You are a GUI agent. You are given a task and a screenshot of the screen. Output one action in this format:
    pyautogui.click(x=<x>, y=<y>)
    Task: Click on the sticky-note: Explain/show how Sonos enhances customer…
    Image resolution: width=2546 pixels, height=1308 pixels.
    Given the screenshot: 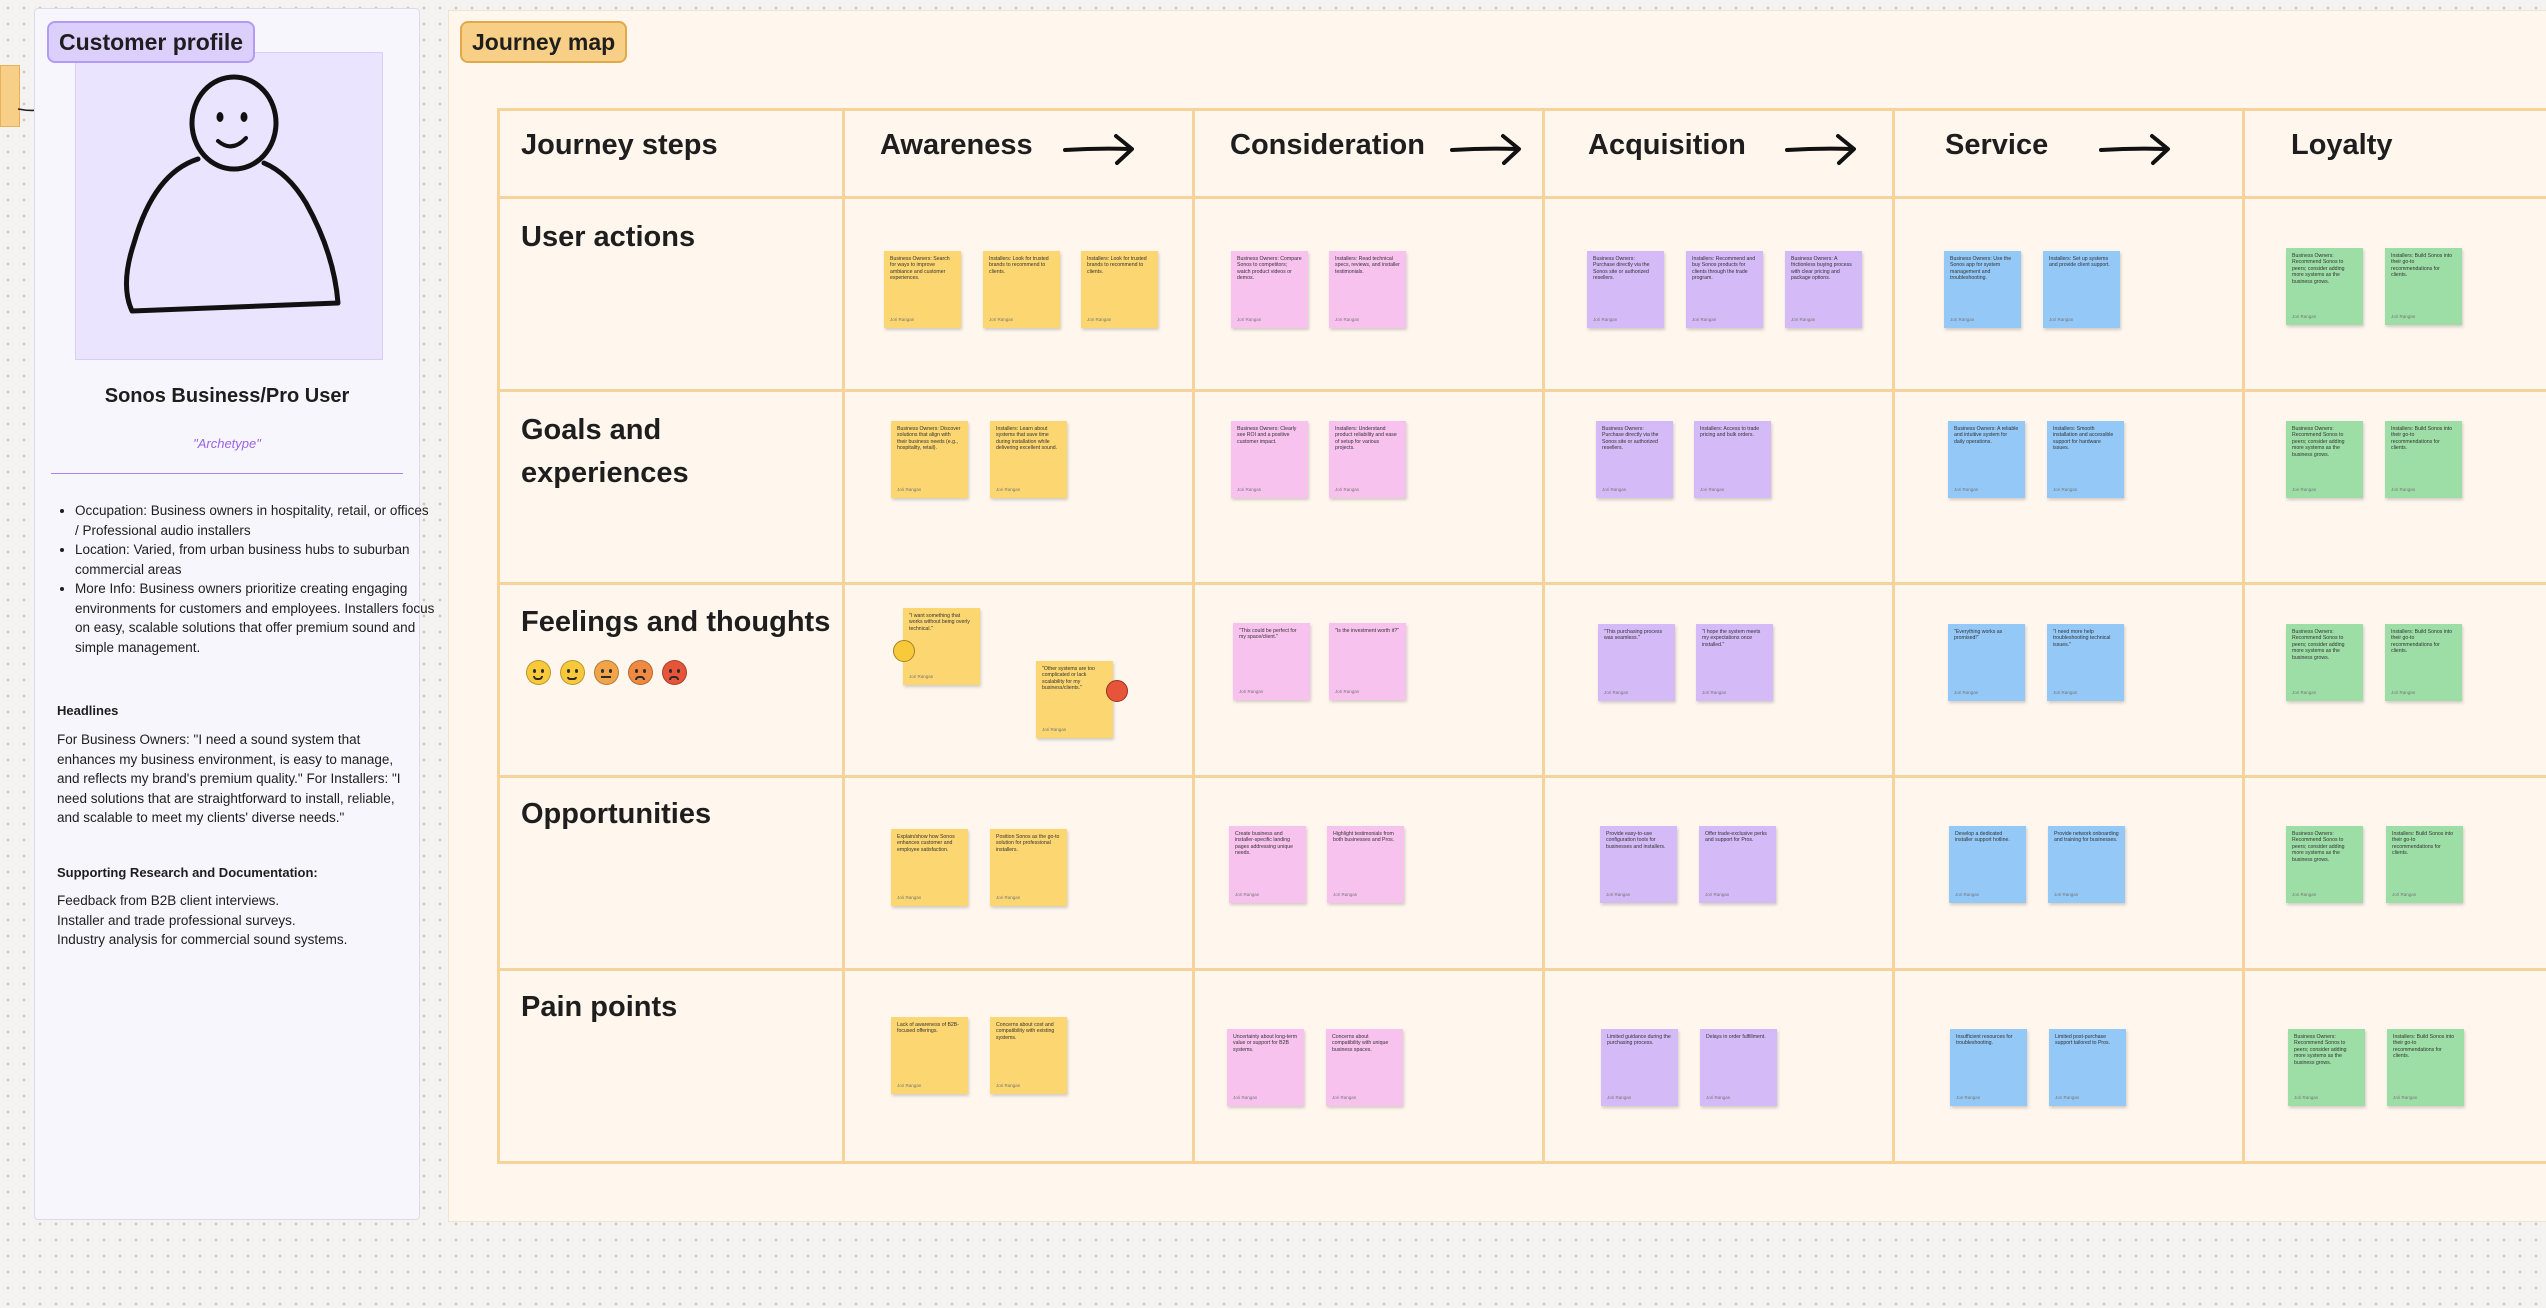 What is the action you would take?
    pyautogui.click(x=929, y=867)
    